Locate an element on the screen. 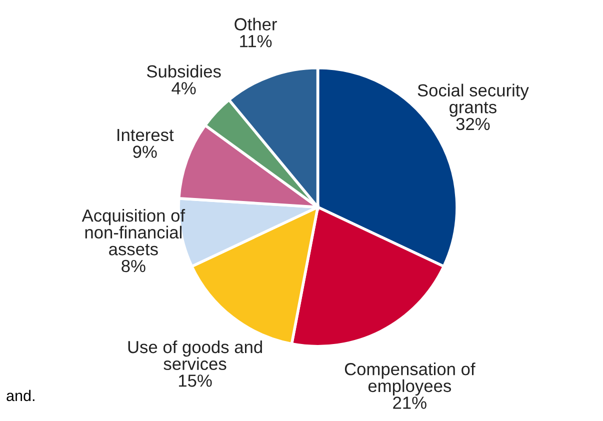  data-label: 21% is located at coordinates (409, 402).